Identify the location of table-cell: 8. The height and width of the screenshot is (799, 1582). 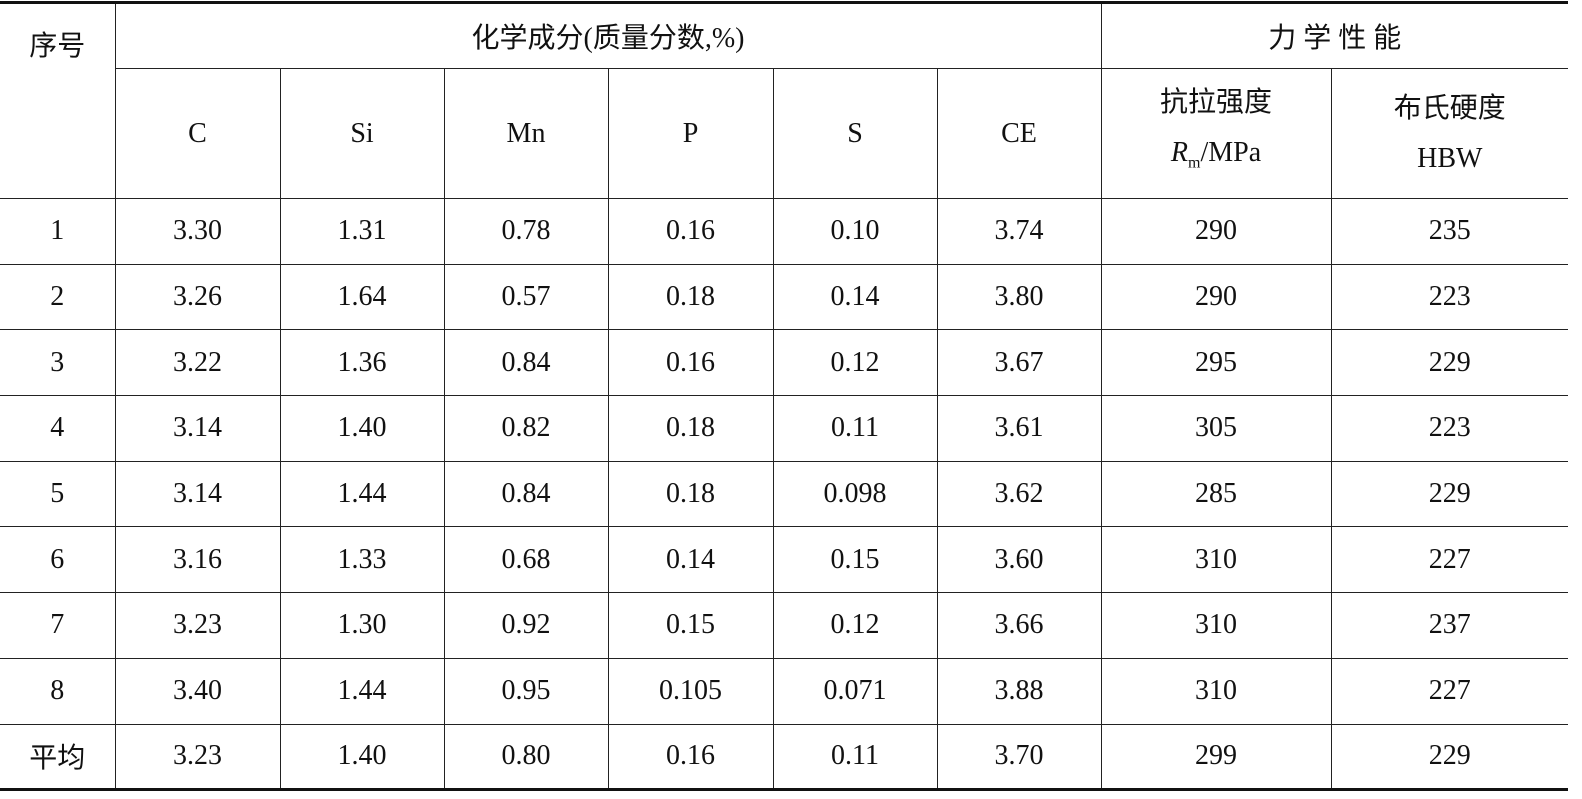
(58, 691).